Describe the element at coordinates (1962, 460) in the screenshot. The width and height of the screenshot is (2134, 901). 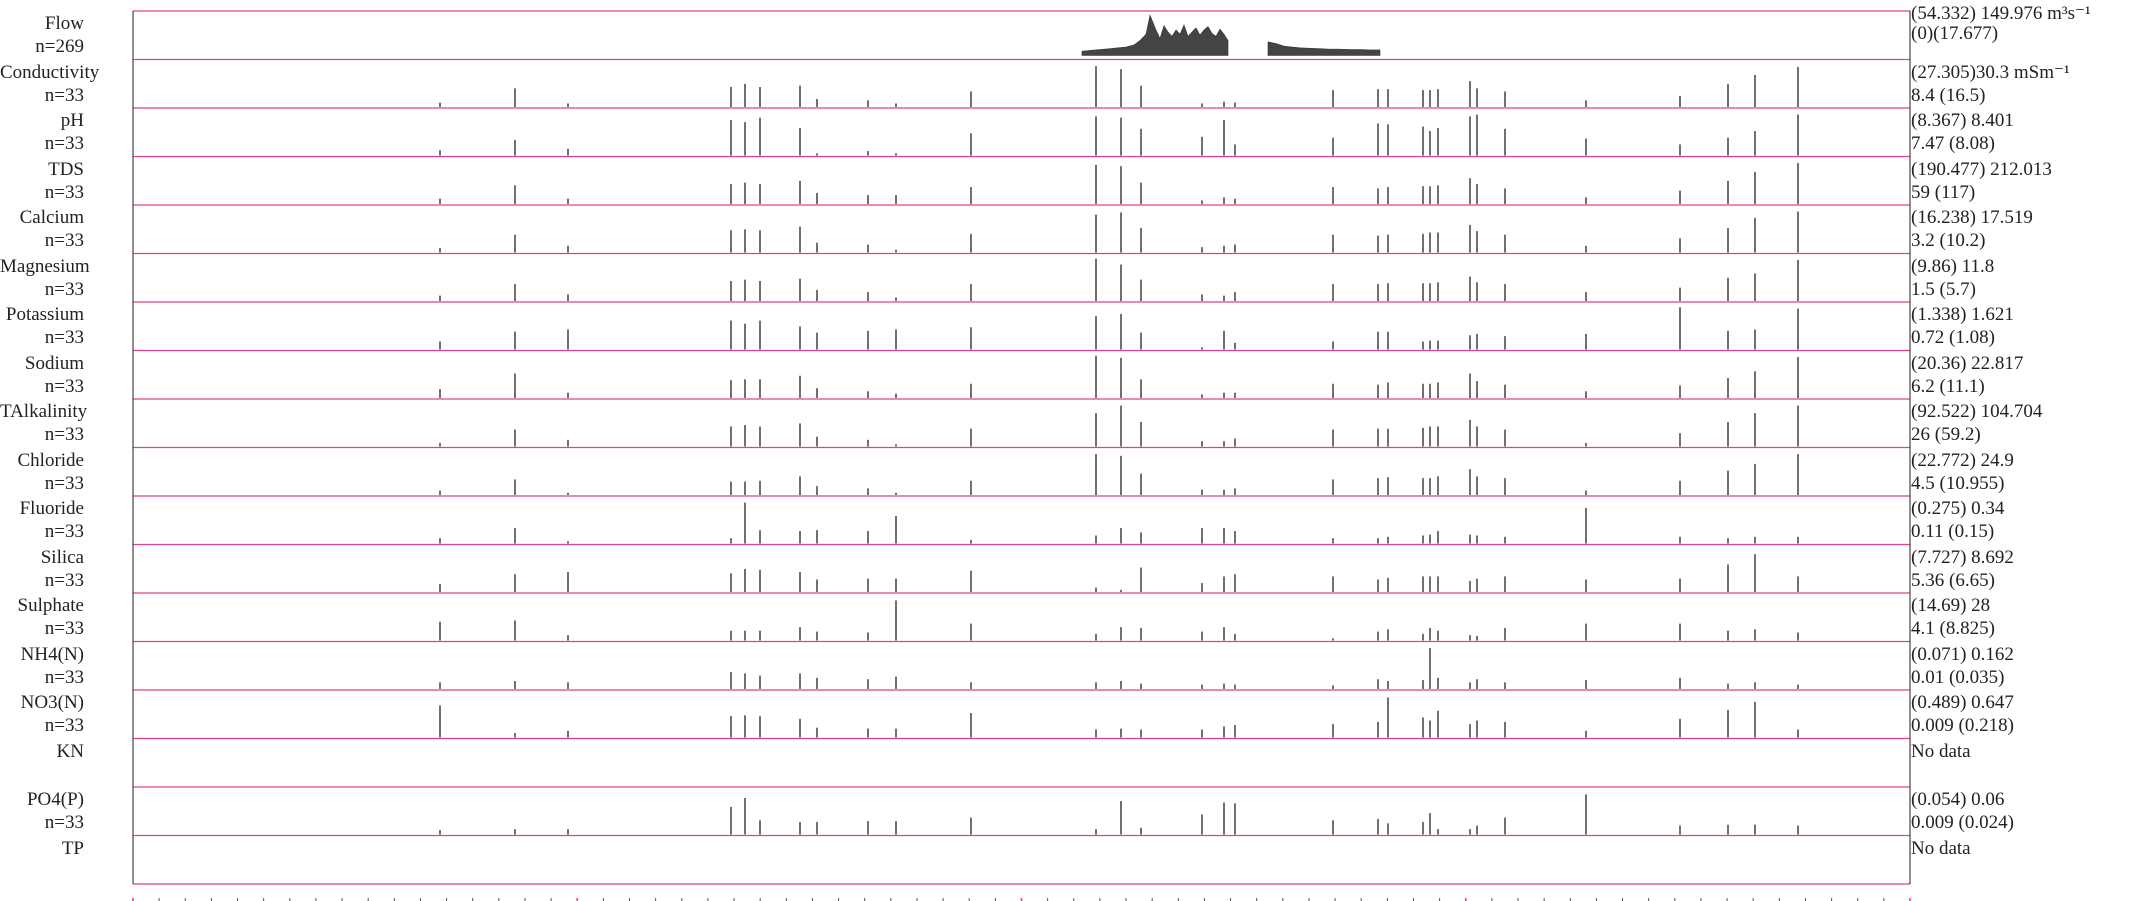
I see `panel-stat-top: (22.772) 24.9` at that location.